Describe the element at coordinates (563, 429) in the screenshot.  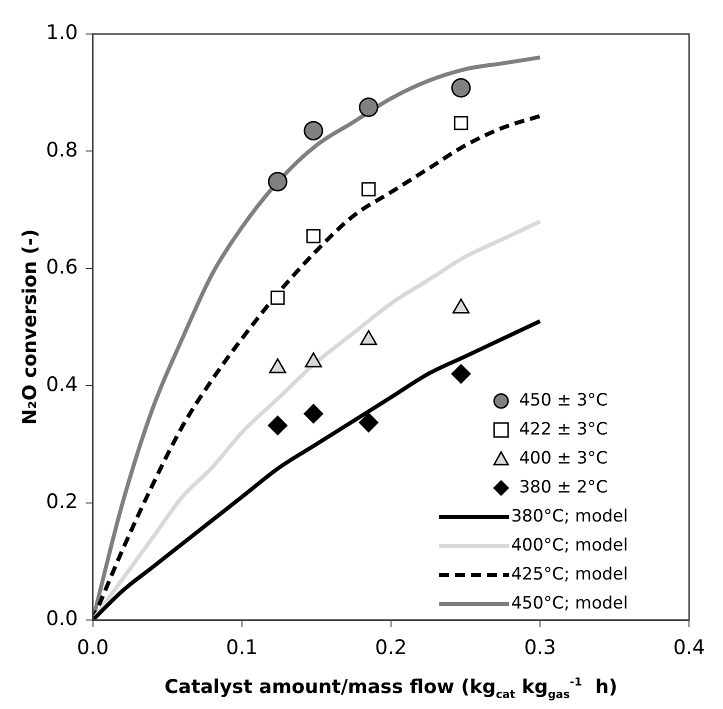
I see `legend-label: 422 ± 3°C` at that location.